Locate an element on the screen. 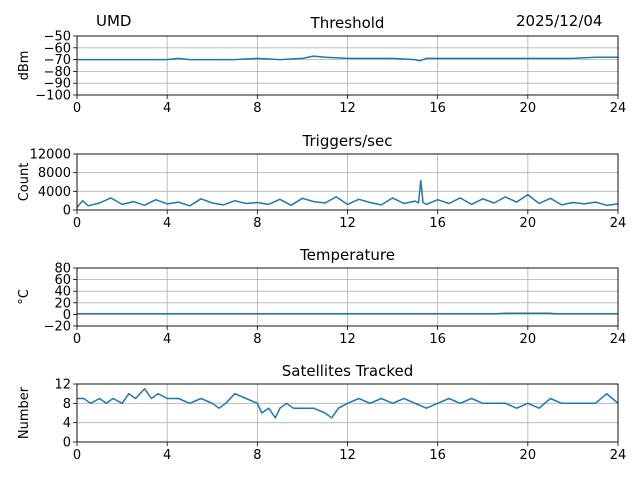  y-tick-label: −100 is located at coordinates (53, 96).